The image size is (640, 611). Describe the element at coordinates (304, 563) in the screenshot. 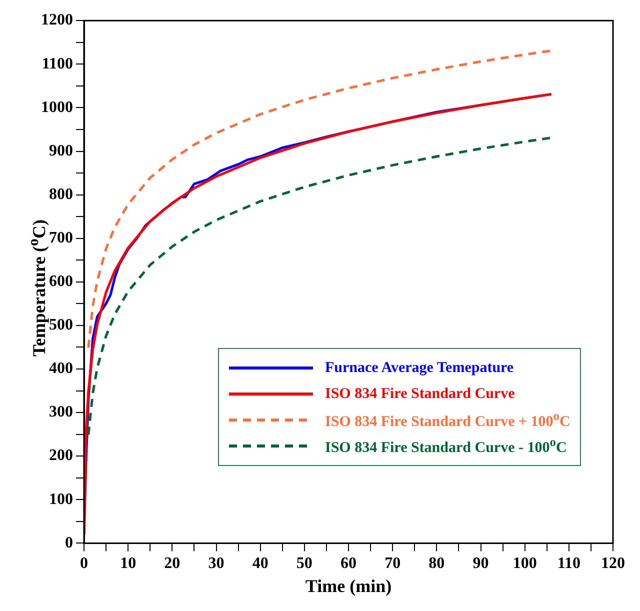

I see `x-tick-label: 50` at that location.